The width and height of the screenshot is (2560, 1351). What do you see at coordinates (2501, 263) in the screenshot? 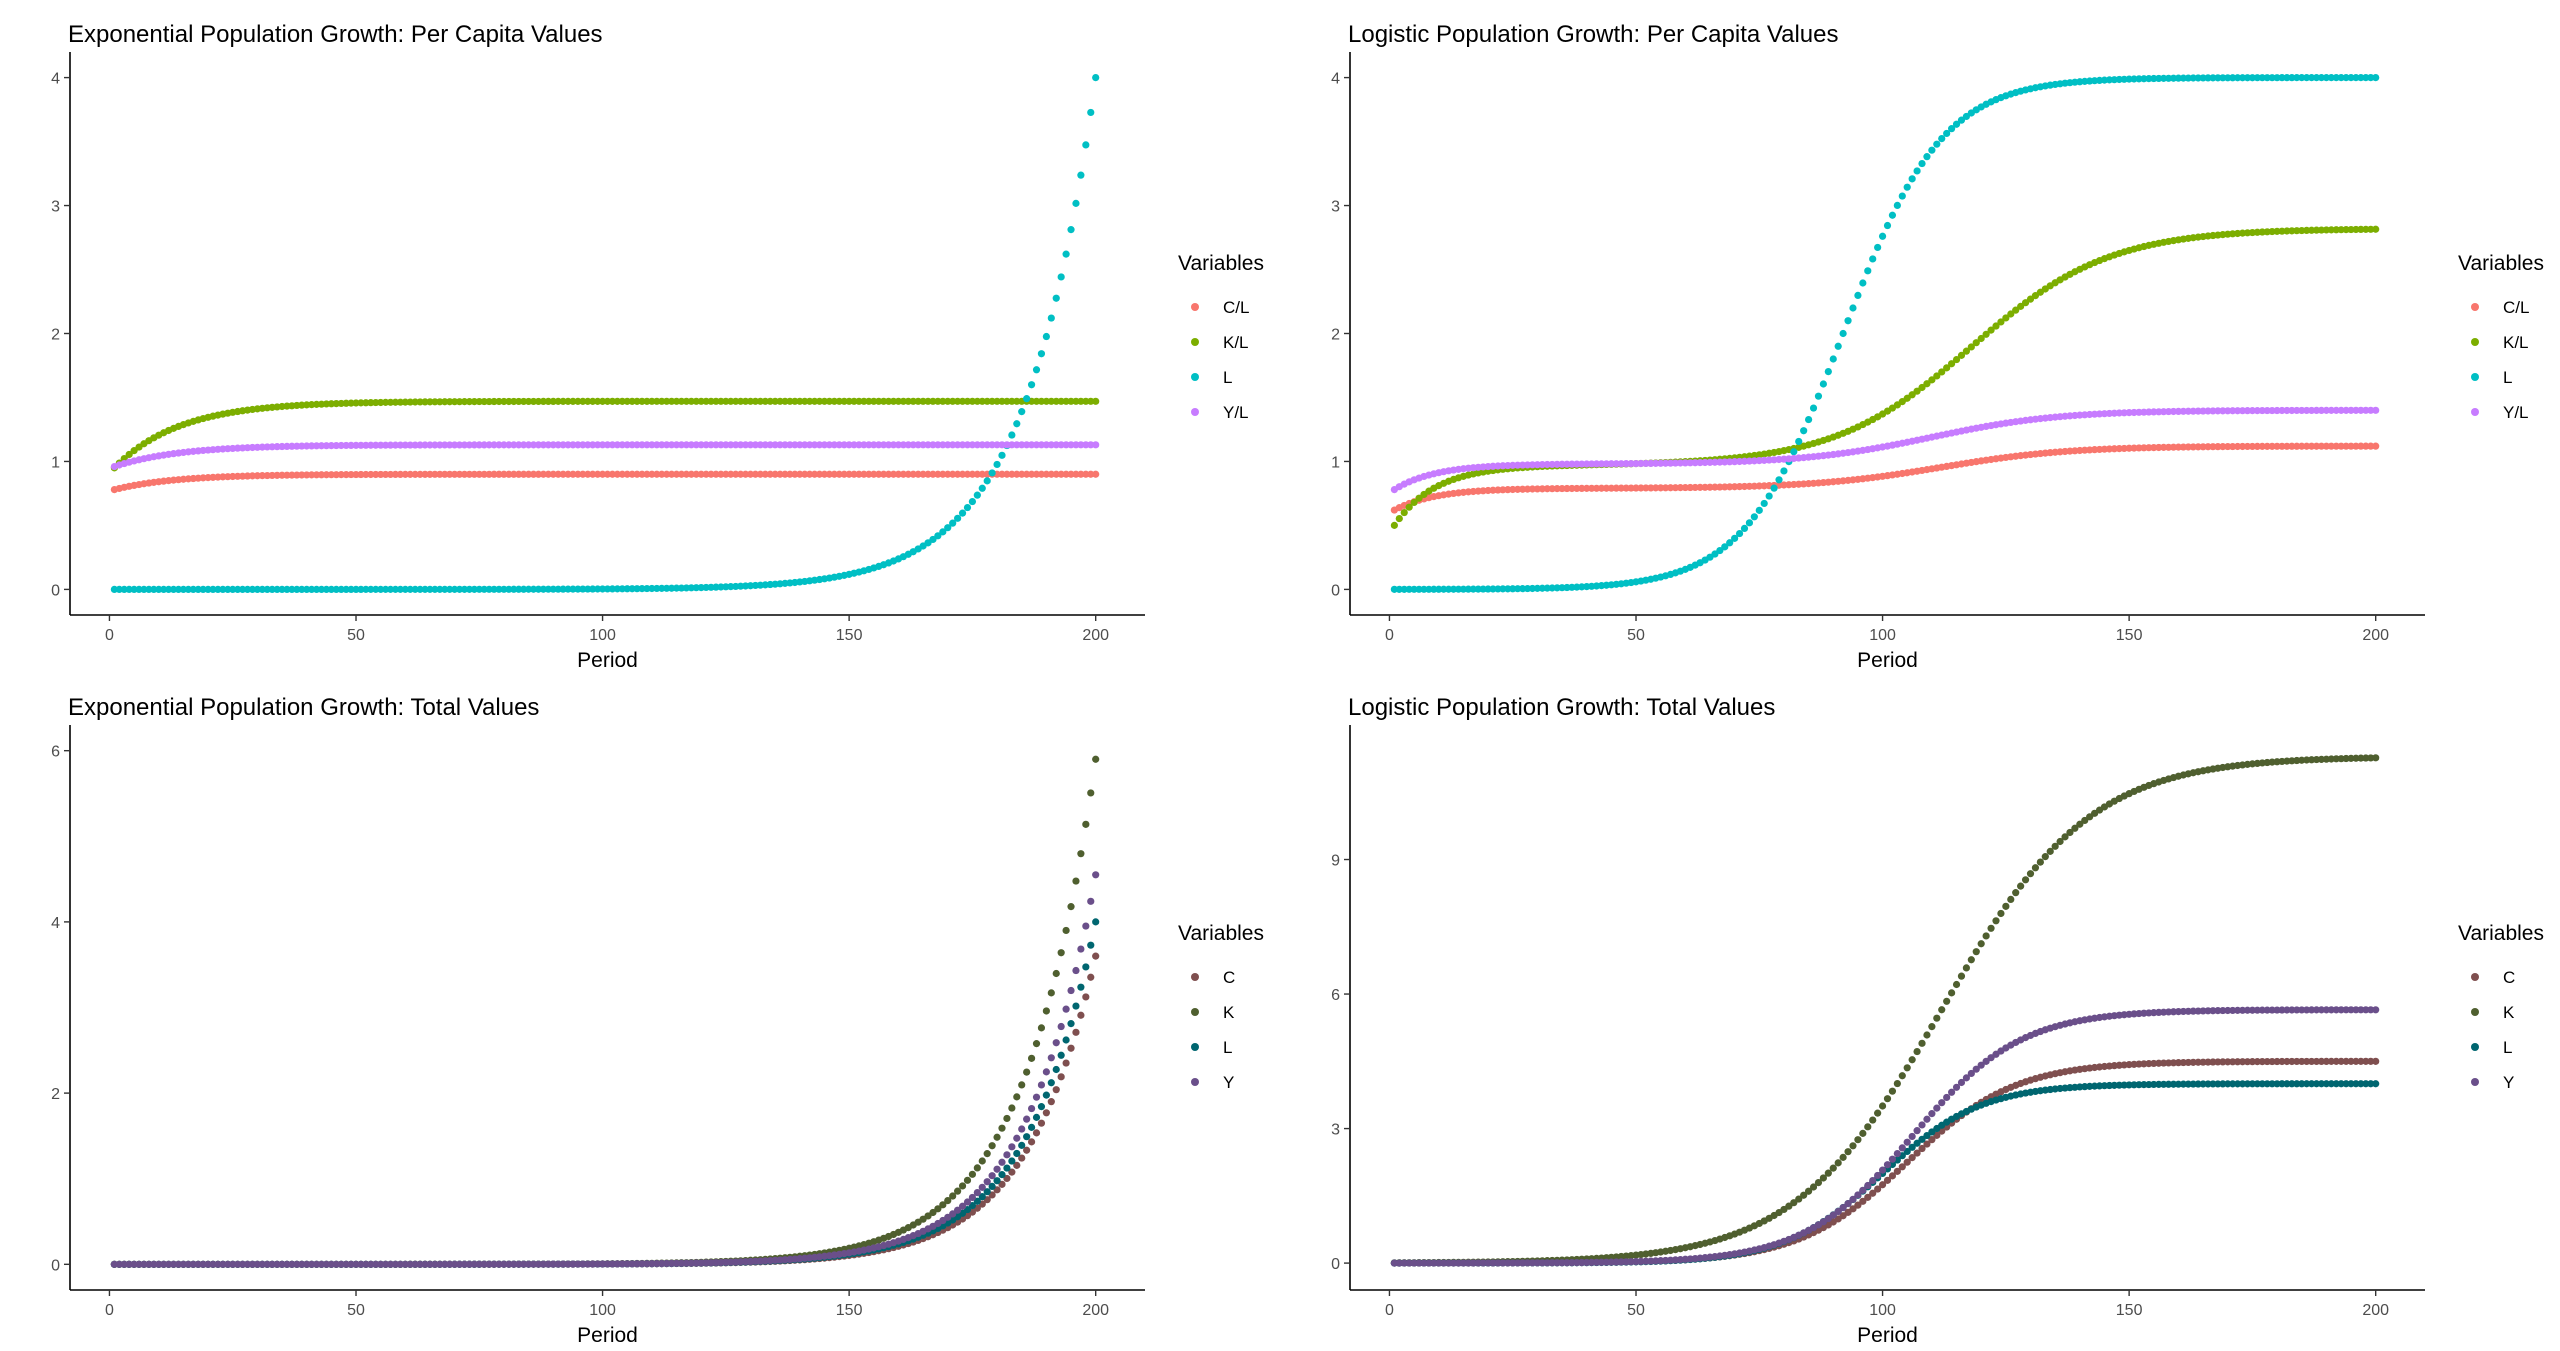
I see `legend-title: Variables` at bounding box center [2501, 263].